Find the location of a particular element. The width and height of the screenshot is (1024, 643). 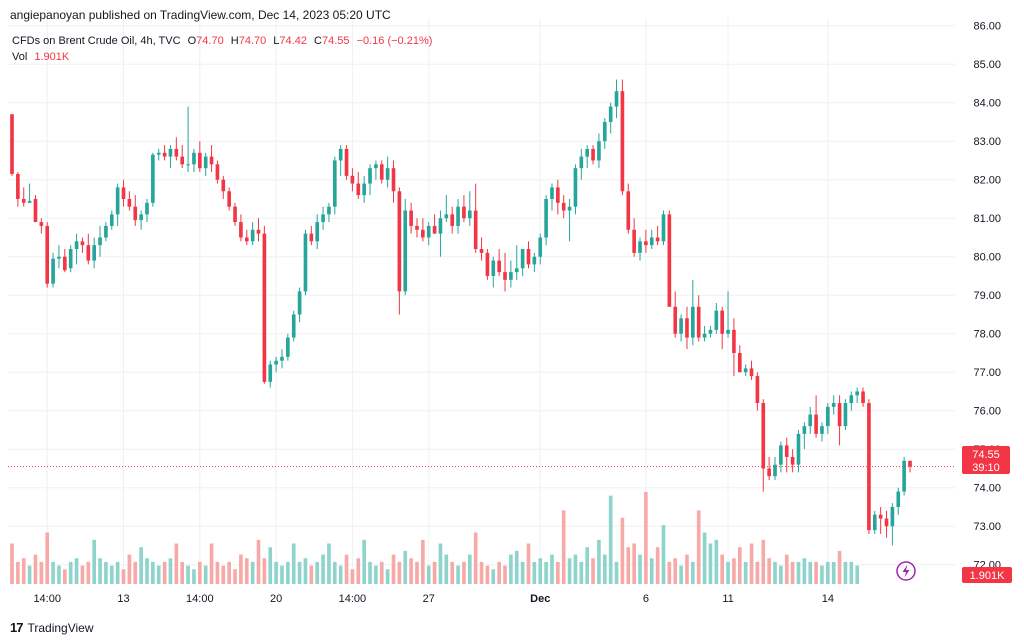

lightning-icon is located at coordinates (906, 571).